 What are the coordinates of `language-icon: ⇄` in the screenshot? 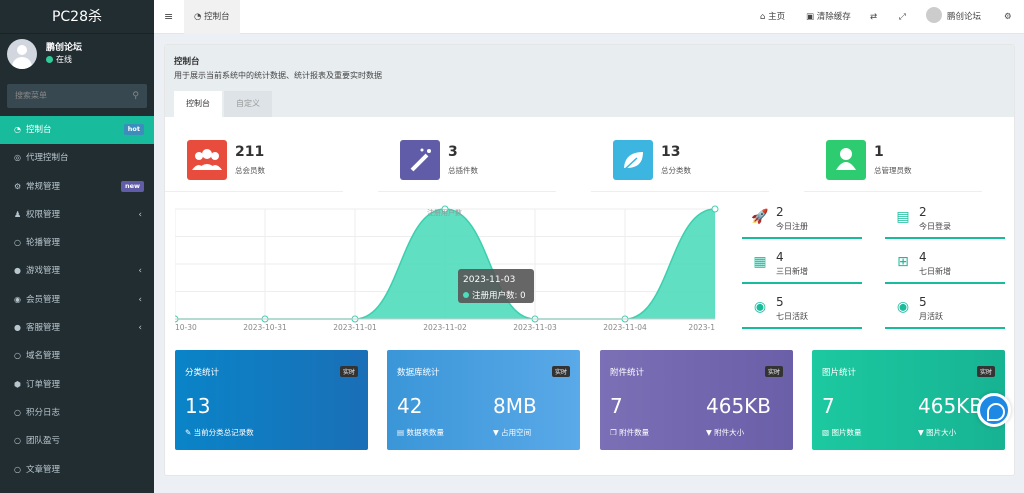 It's located at (874, 17).